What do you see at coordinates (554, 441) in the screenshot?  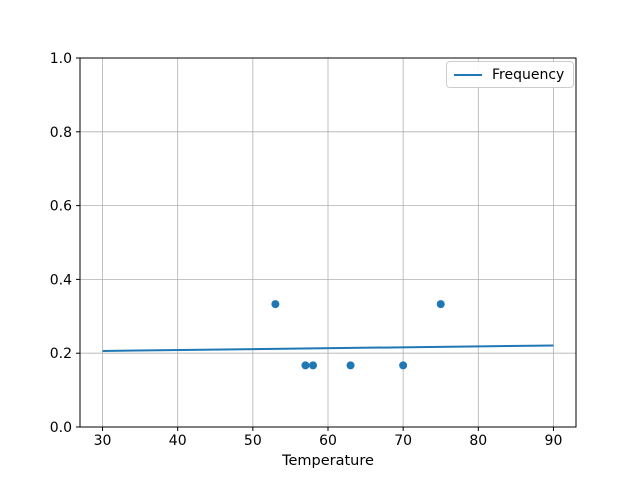 I see `x-tick-label: 90` at bounding box center [554, 441].